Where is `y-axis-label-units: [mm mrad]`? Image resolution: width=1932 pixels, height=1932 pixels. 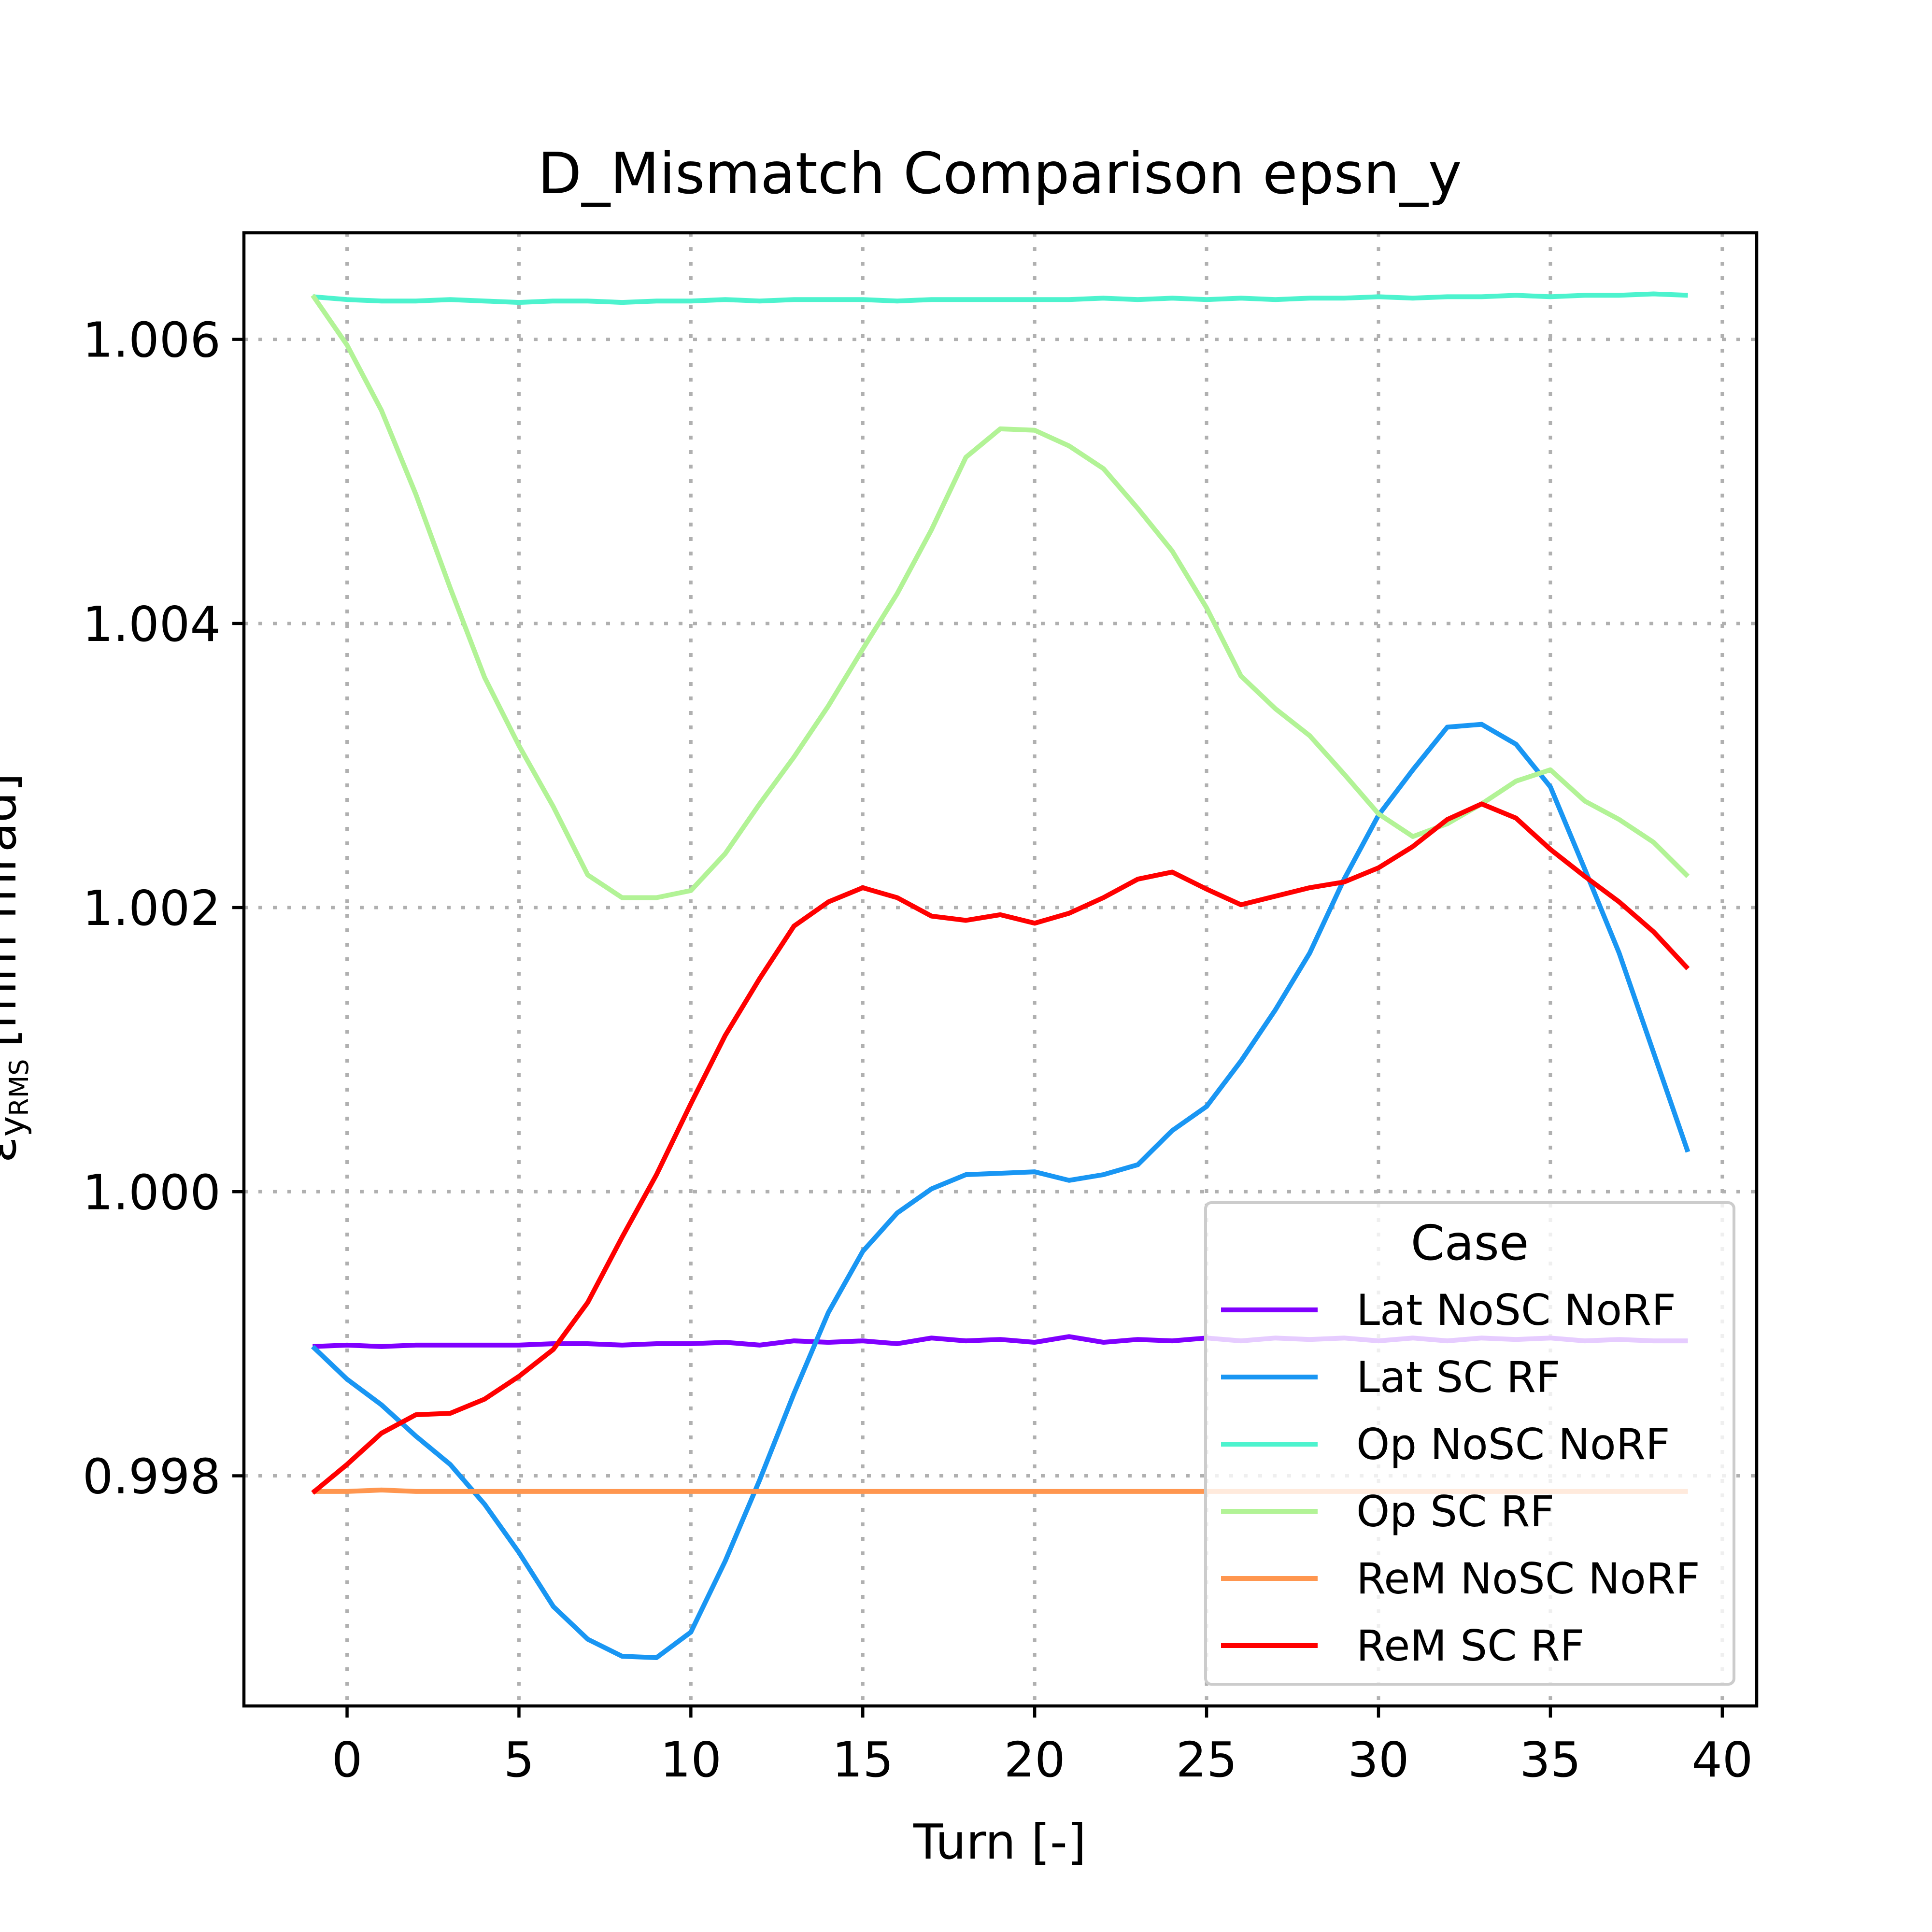 y-axis-label-units: [mm mrad] is located at coordinates (13, 910).